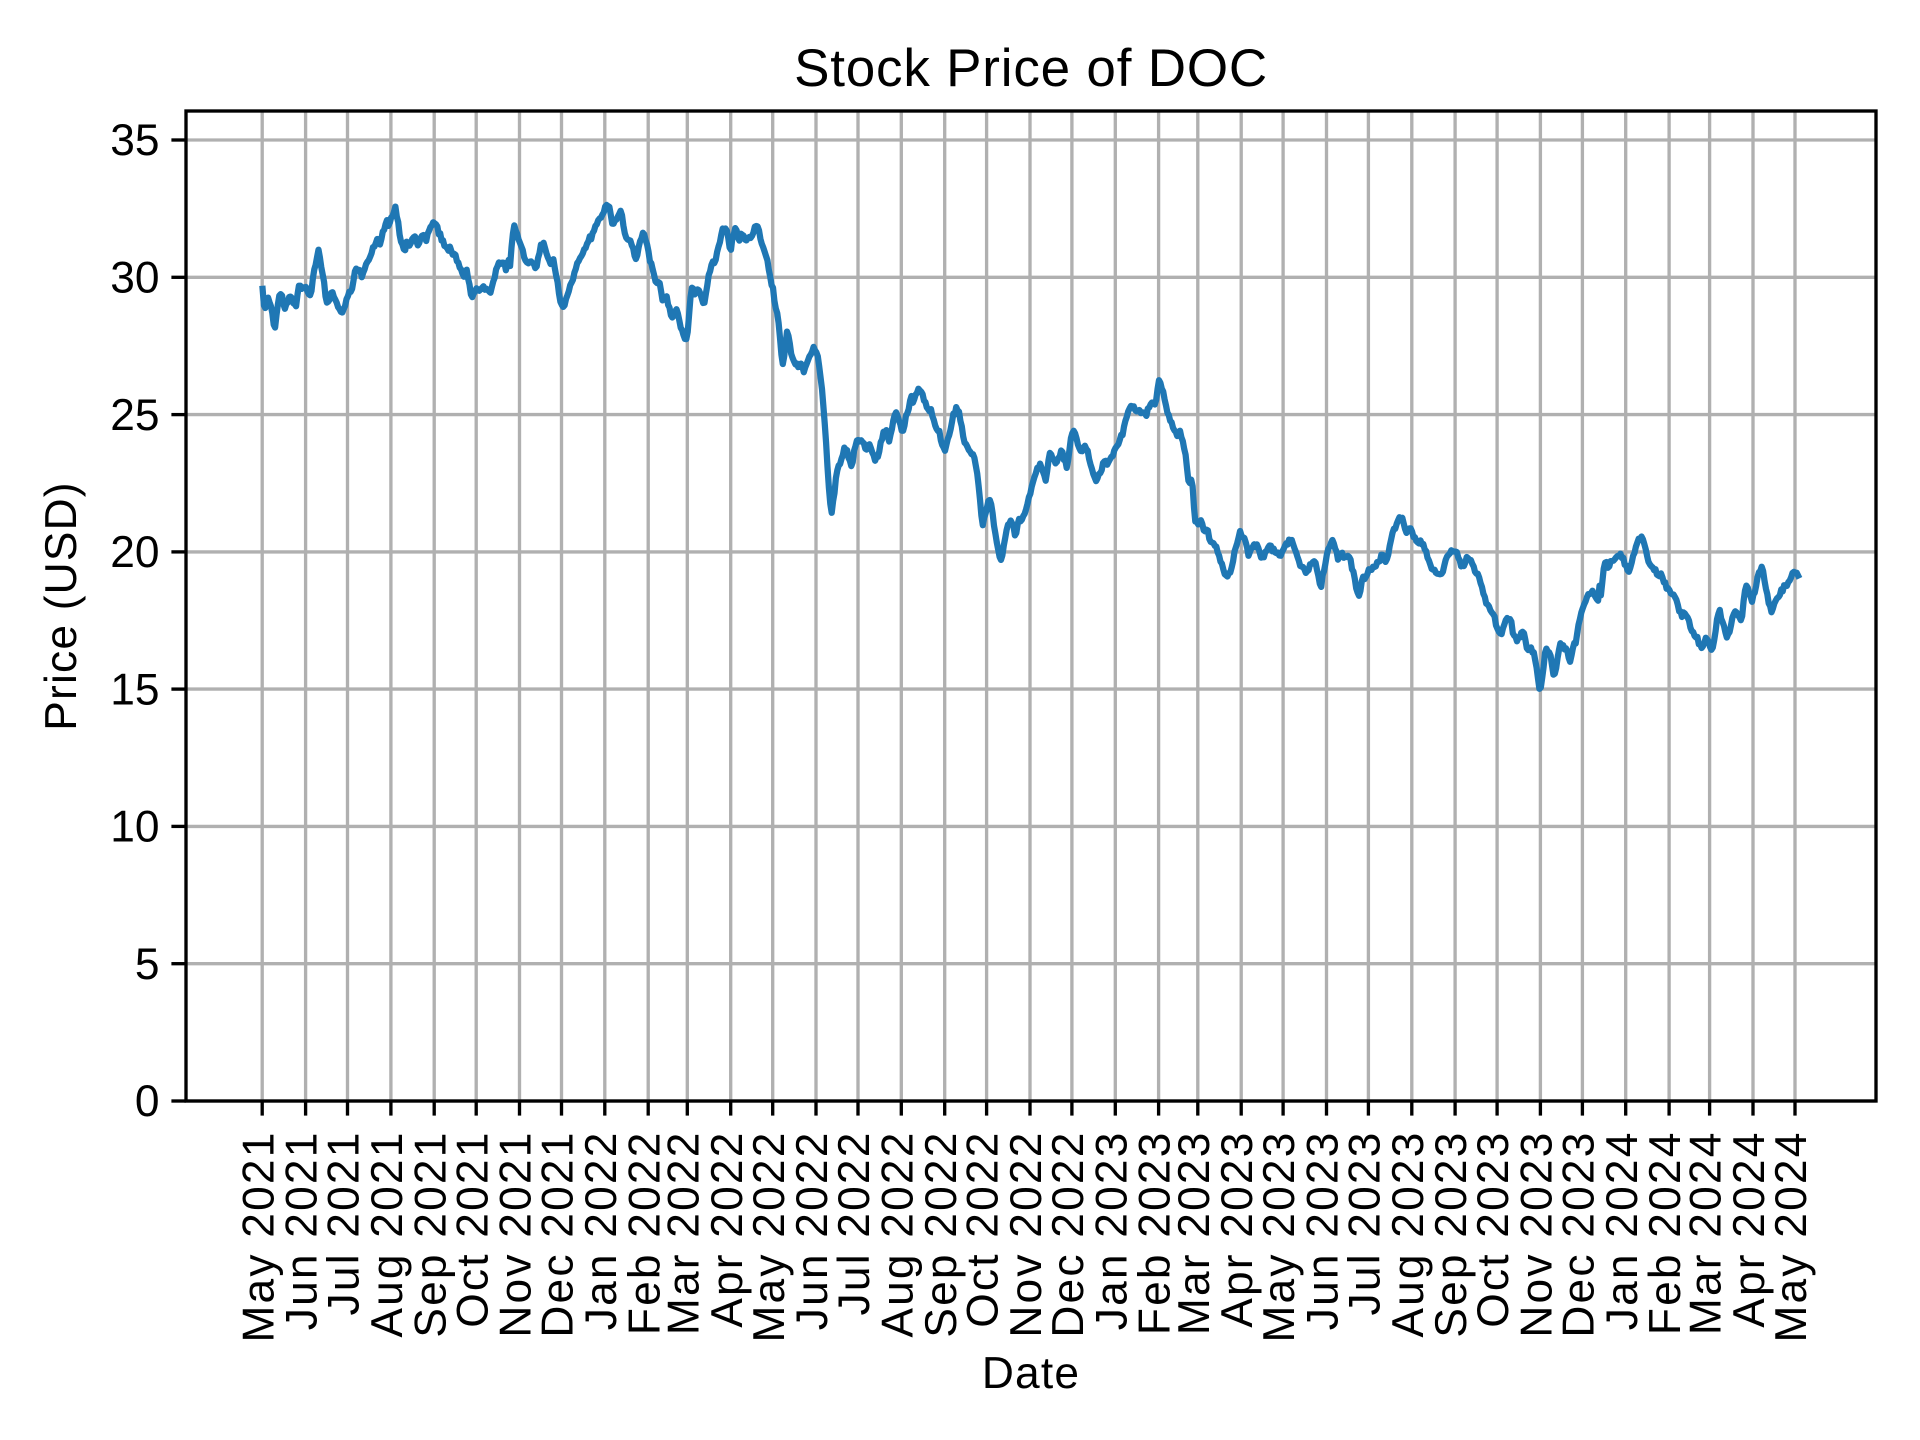 The image size is (1920, 1440). Describe the element at coordinates (1031, 68) in the screenshot. I see `svg-text: Stock Price of DOC` at that location.